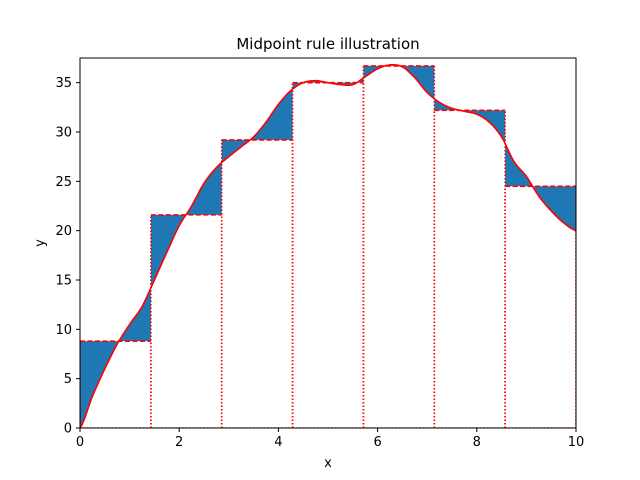  I want to click on y-tick-label: 20, so click(63, 231).